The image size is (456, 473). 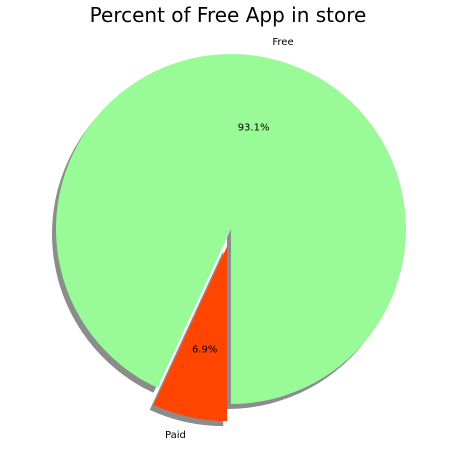 What do you see at coordinates (175, 435) in the screenshot?
I see `slice-label-paid: Paid` at bounding box center [175, 435].